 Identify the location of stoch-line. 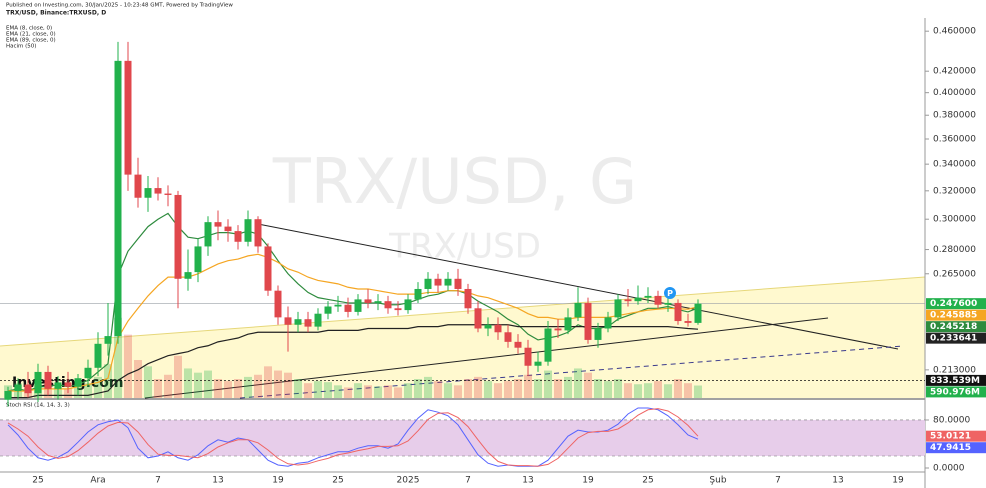
(353, 437).